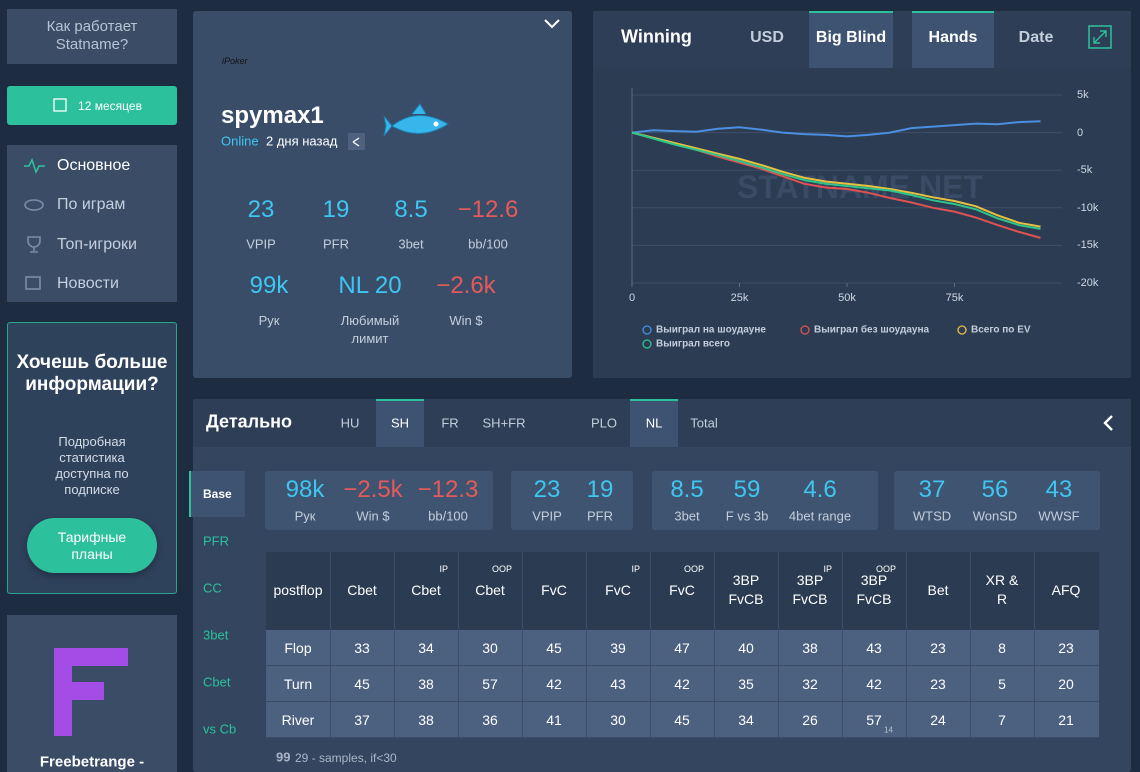 Image resolution: width=1140 pixels, height=772 pixels. I want to click on summary-label: WWSF, so click(1059, 516).